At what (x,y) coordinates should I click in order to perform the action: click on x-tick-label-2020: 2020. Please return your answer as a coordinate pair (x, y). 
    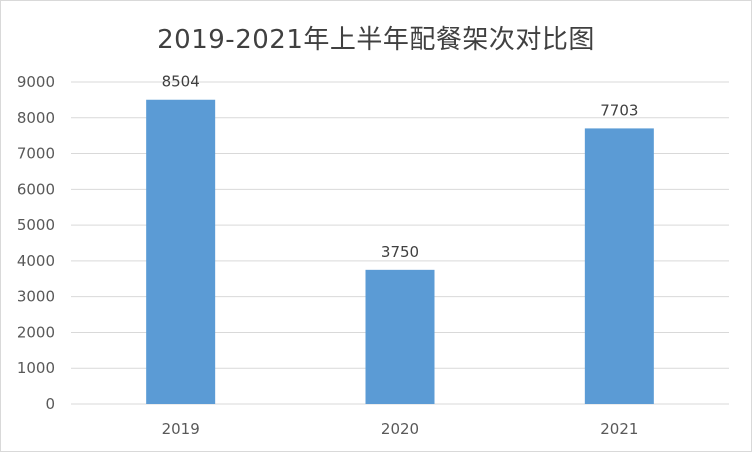
    Looking at the image, I should click on (400, 429).